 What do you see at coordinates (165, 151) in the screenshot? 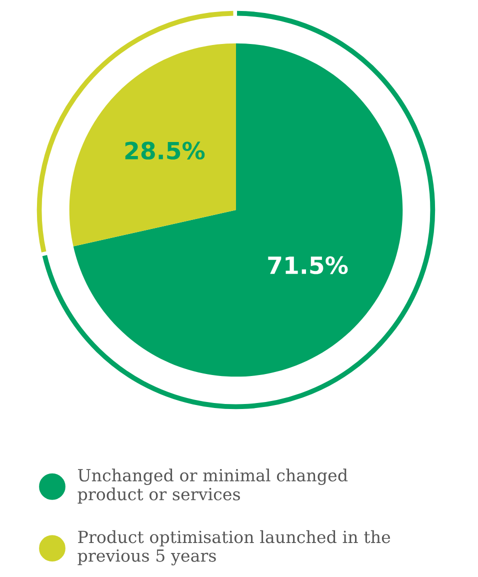
I see `data-label: 28.5%` at bounding box center [165, 151].